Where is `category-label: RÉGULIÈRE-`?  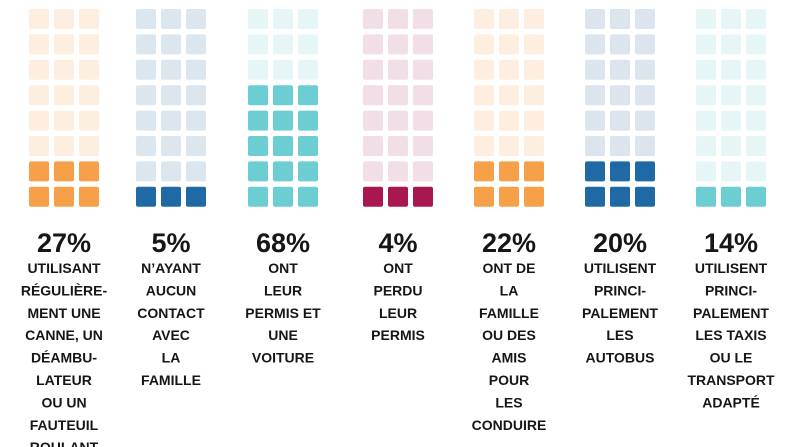
category-label: RÉGULIÈRE- is located at coordinates (64, 290).